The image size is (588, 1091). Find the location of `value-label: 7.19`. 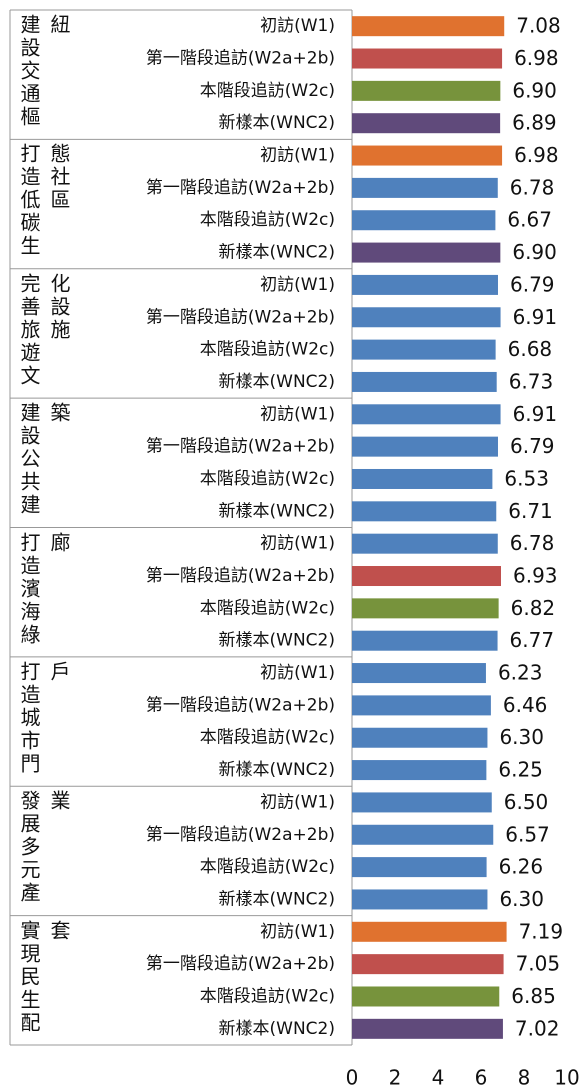

value-label: 7.19 is located at coordinates (541, 931).